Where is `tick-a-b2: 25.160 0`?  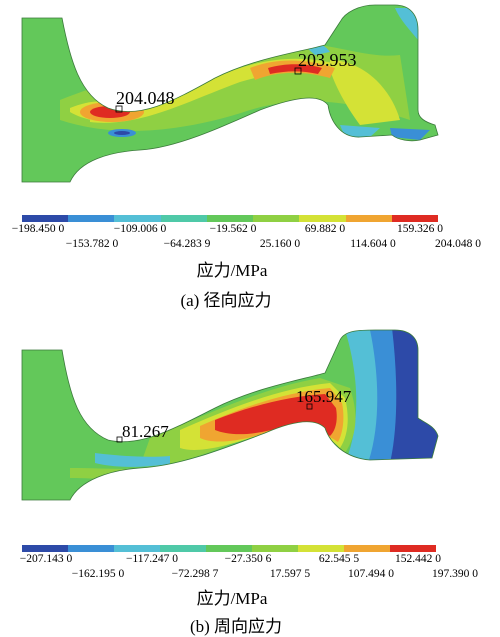 tick-a-b2: 25.160 0 is located at coordinates (280, 244).